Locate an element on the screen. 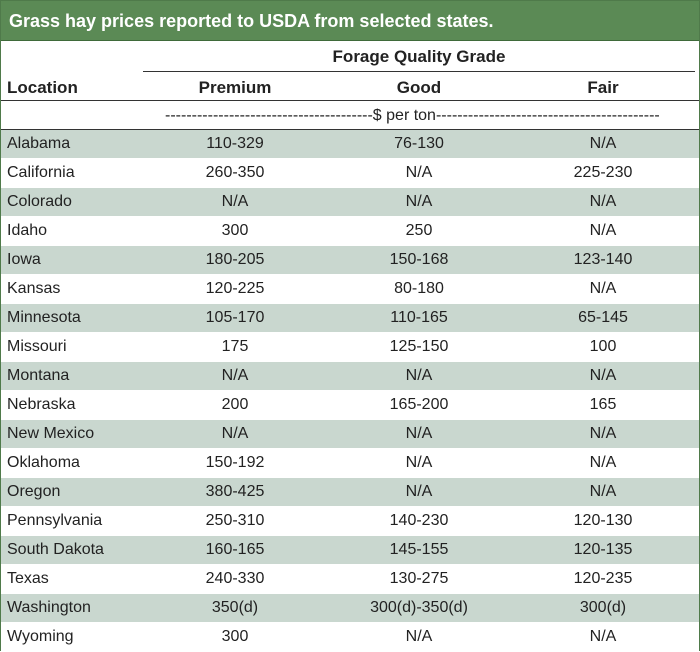  cell-location: Montana is located at coordinates (38, 375).